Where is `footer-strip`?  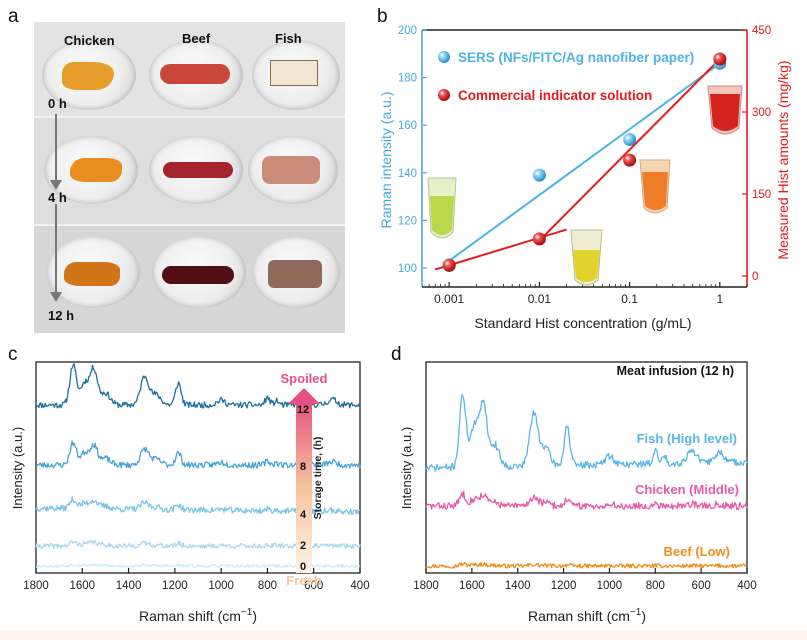
footer-strip is located at coordinates (403, 635).